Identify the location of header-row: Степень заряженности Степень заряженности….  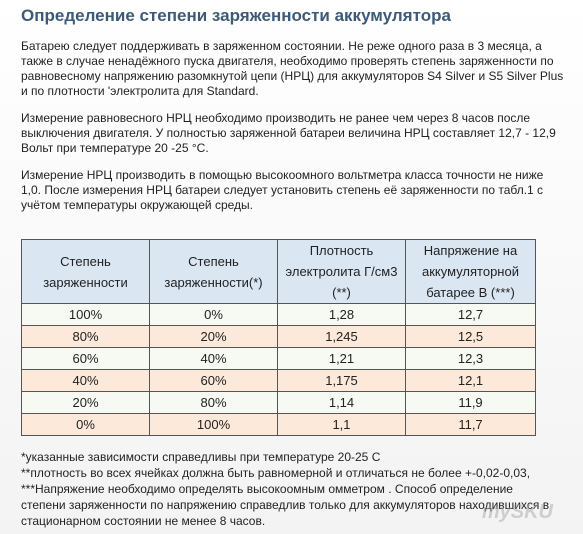
(278, 271).